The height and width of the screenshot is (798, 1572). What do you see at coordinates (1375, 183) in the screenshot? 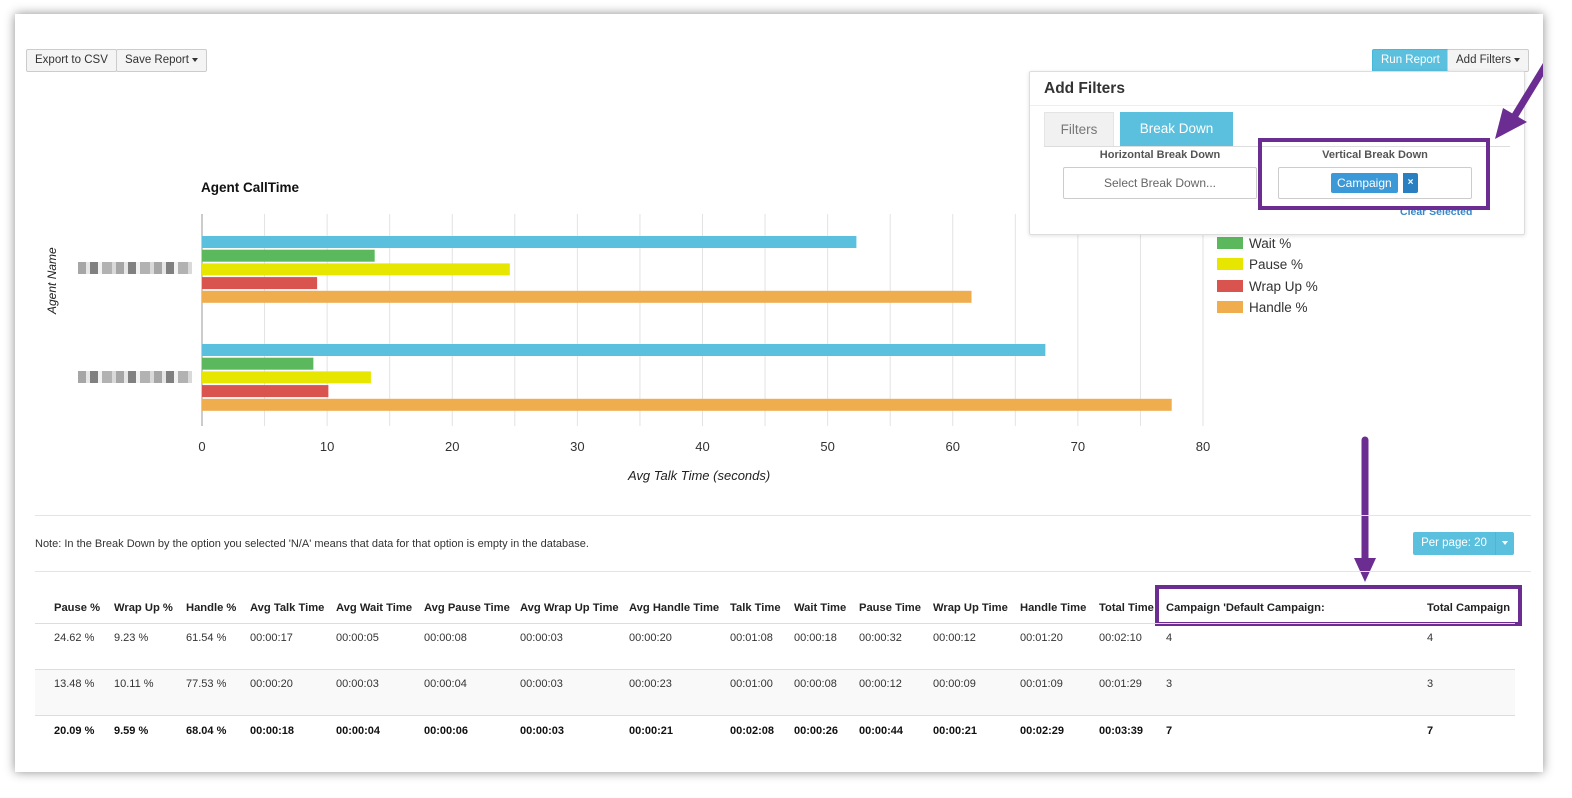
I see `vertical-break-down-select: Campaign ×` at bounding box center [1375, 183].